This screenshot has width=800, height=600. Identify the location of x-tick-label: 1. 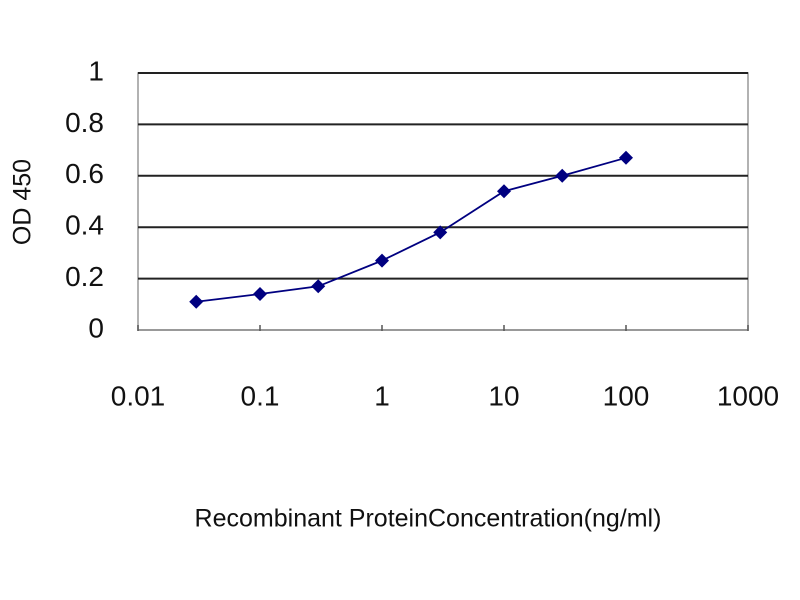
(382, 395).